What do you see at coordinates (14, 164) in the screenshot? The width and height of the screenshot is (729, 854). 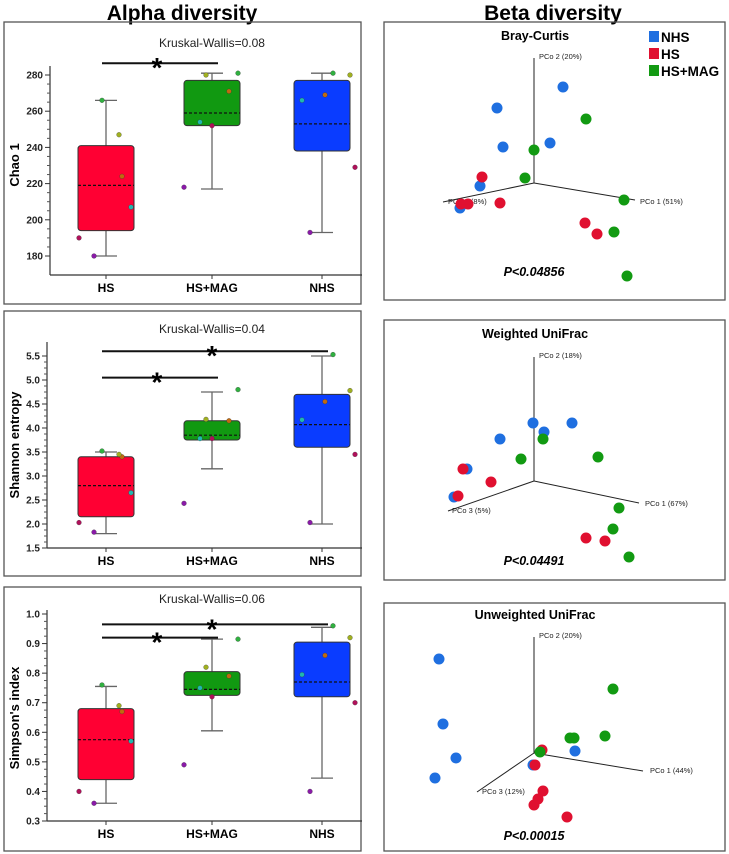 I see `y-axis-label: Chao 1` at bounding box center [14, 164].